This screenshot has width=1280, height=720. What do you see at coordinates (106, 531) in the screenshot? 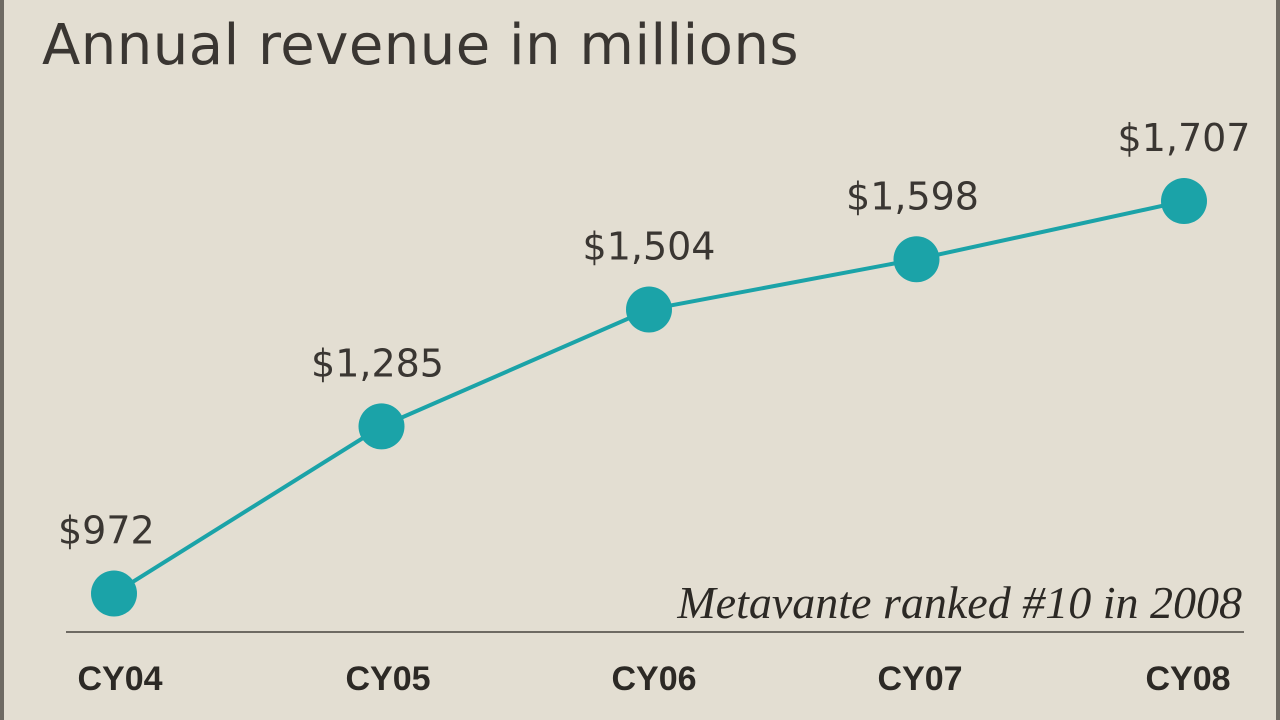
I see `value-label-cy04: $972` at bounding box center [106, 531].